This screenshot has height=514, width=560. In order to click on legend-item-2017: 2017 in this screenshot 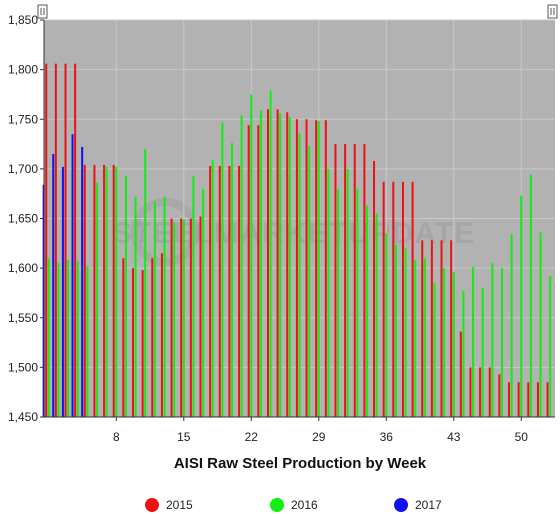, I will do `click(418, 505)`.